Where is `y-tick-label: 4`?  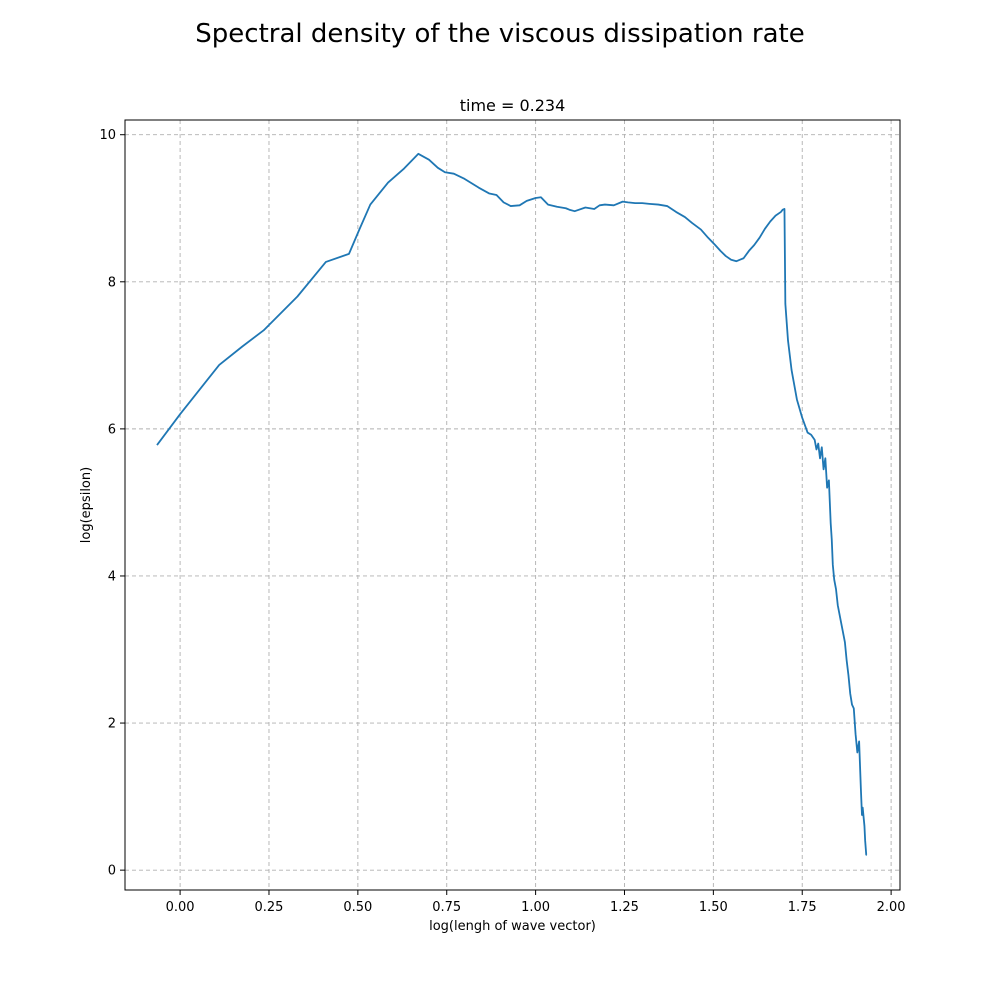 y-tick-label: 4 is located at coordinates (112, 576).